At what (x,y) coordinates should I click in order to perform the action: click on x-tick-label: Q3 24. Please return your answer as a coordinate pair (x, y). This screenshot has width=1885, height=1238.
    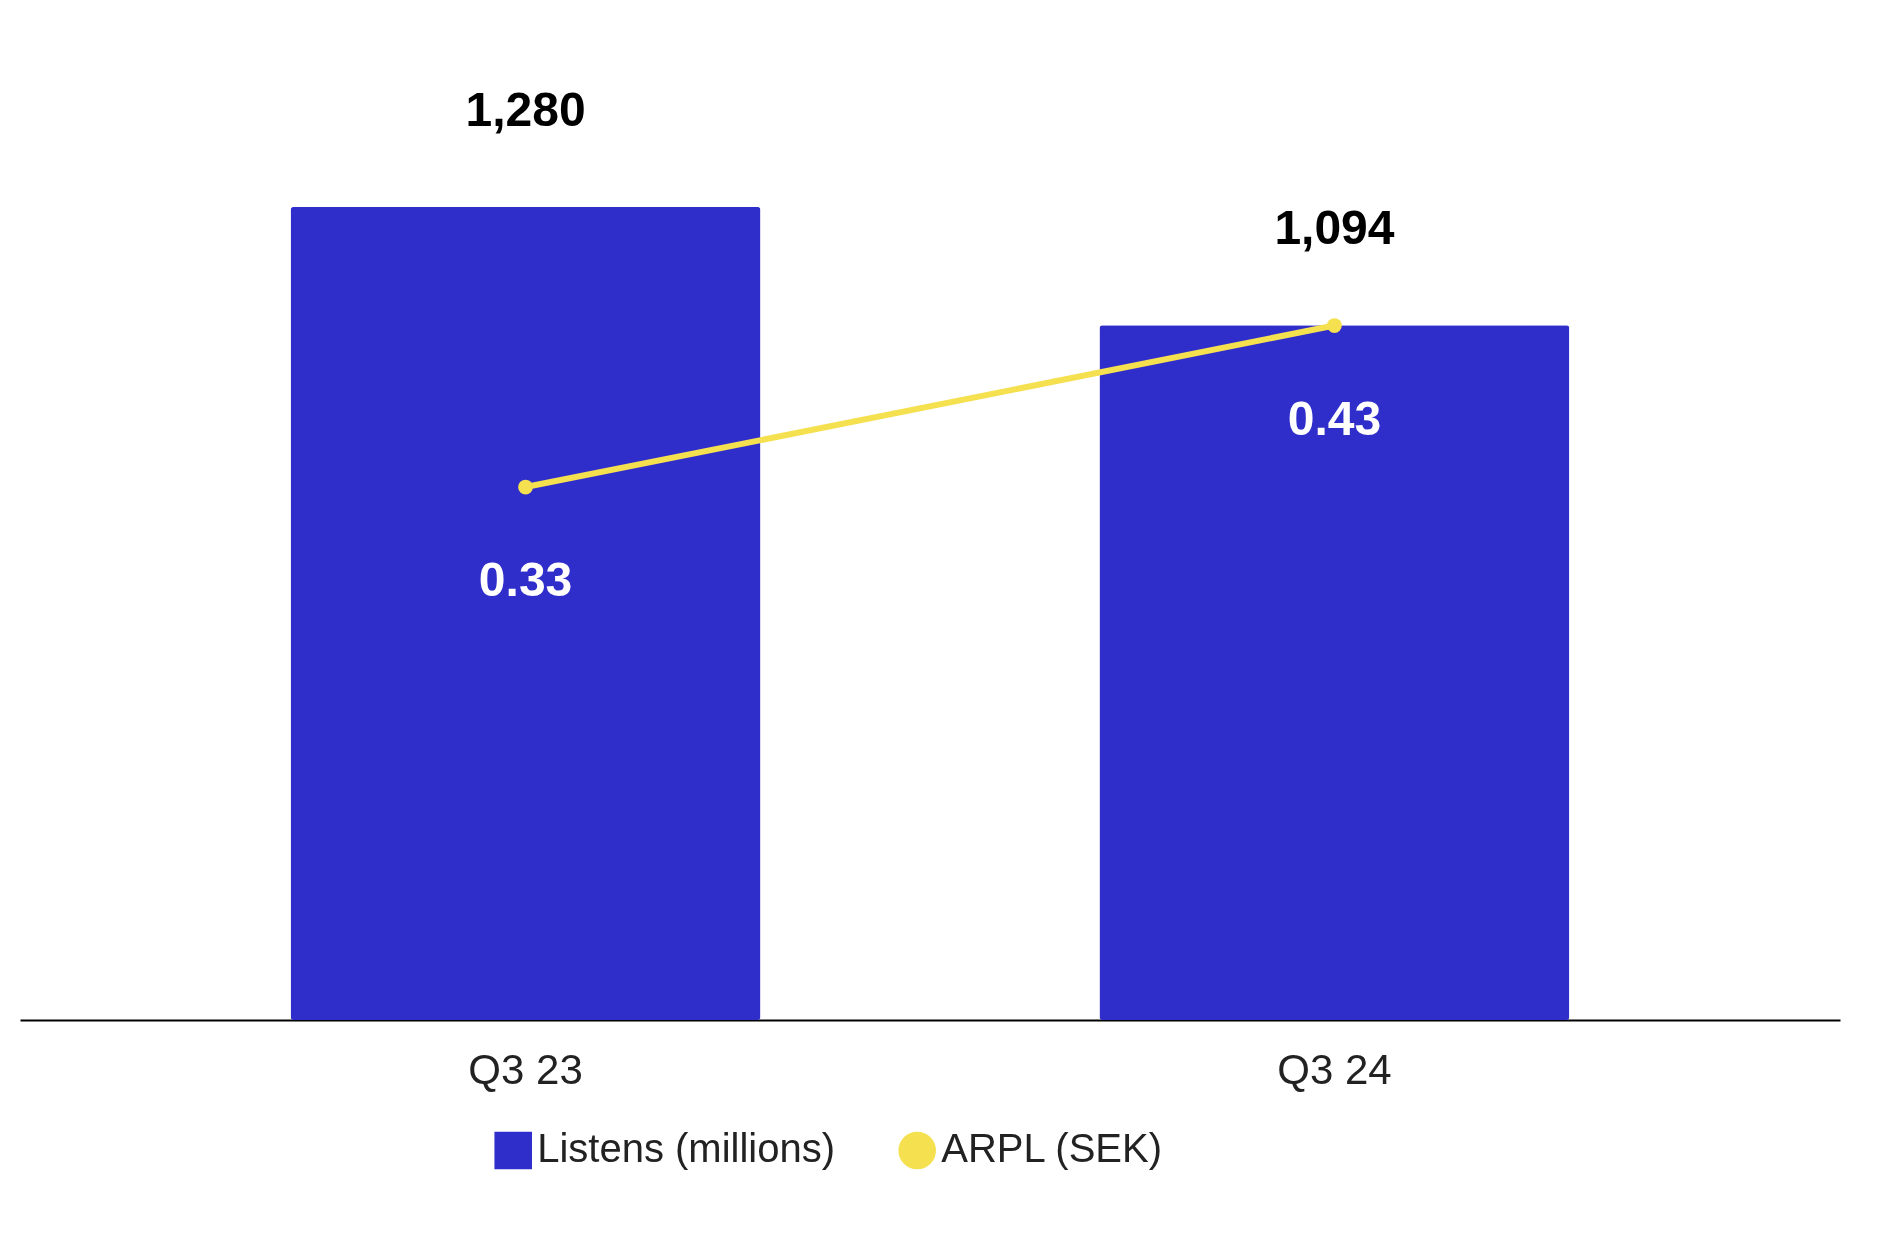
    Looking at the image, I should click on (1334, 1069).